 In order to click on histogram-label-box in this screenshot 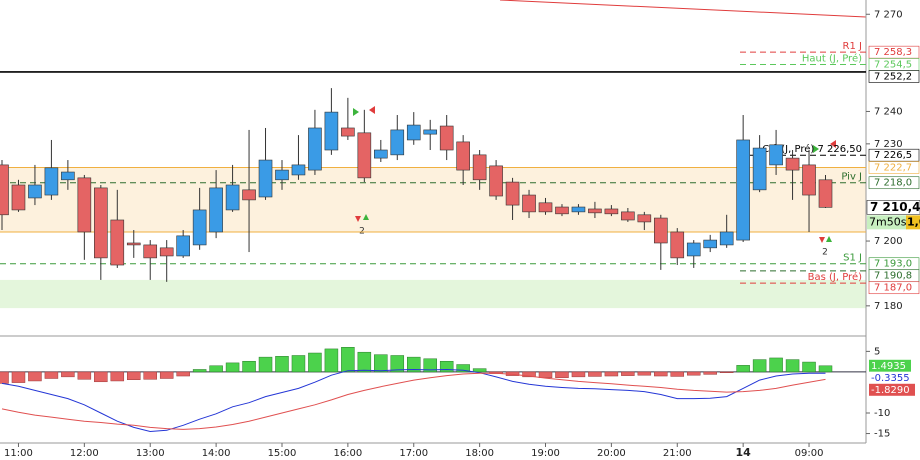, I will do `click(890, 365)`.